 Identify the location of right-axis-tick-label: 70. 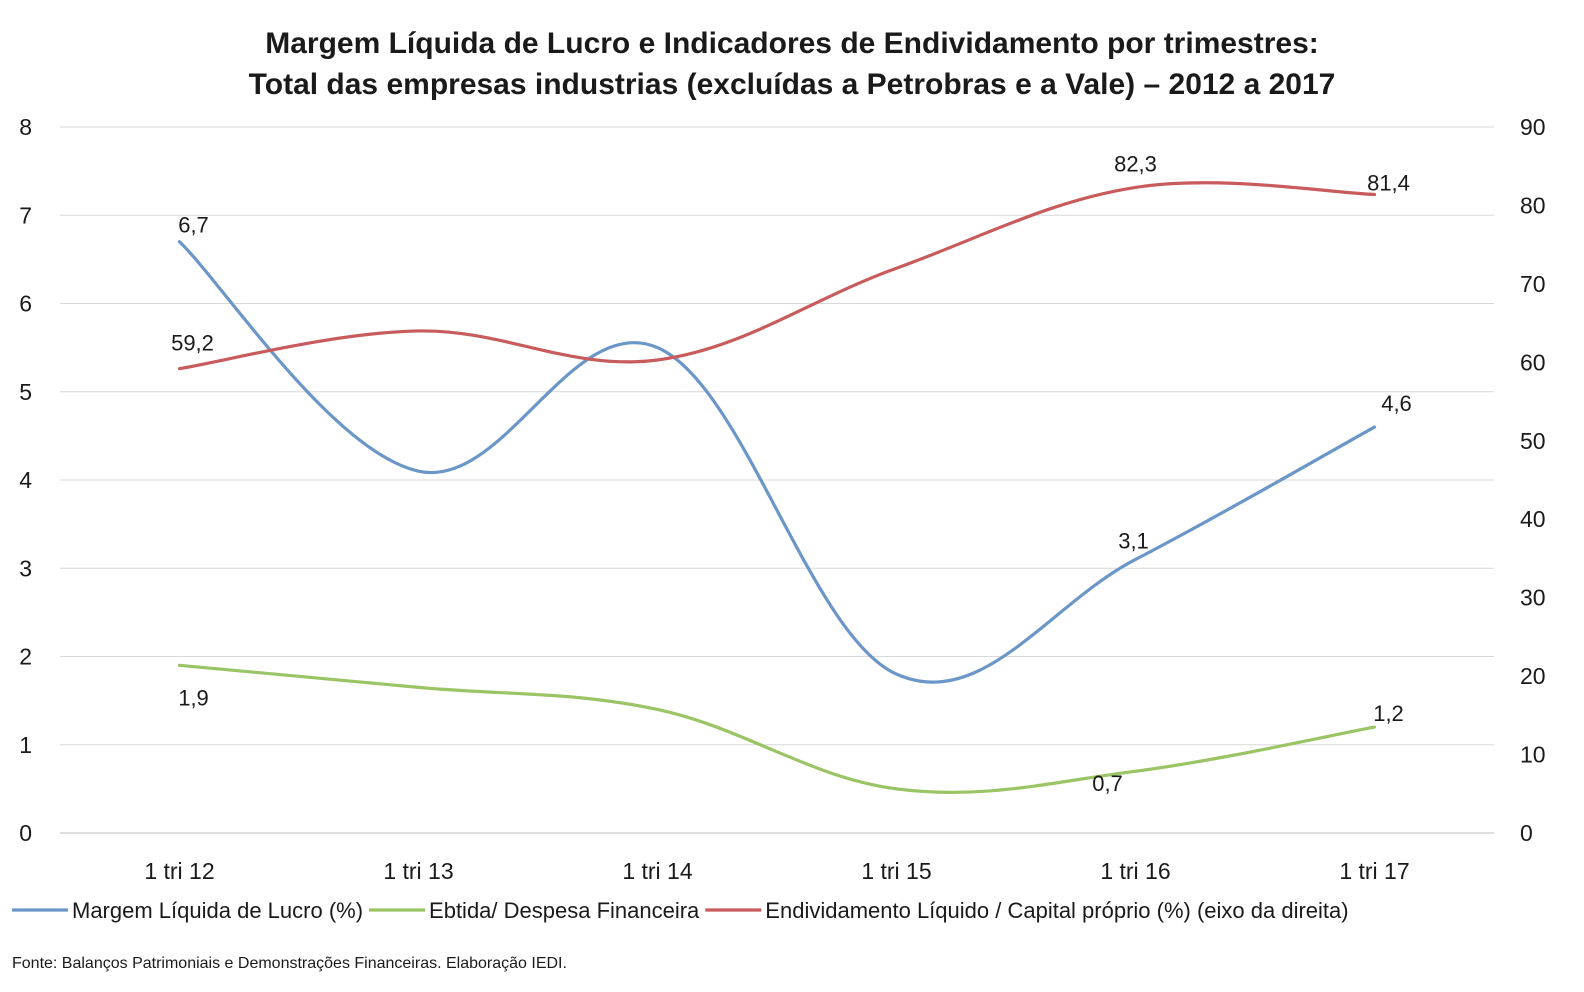
(1533, 284).